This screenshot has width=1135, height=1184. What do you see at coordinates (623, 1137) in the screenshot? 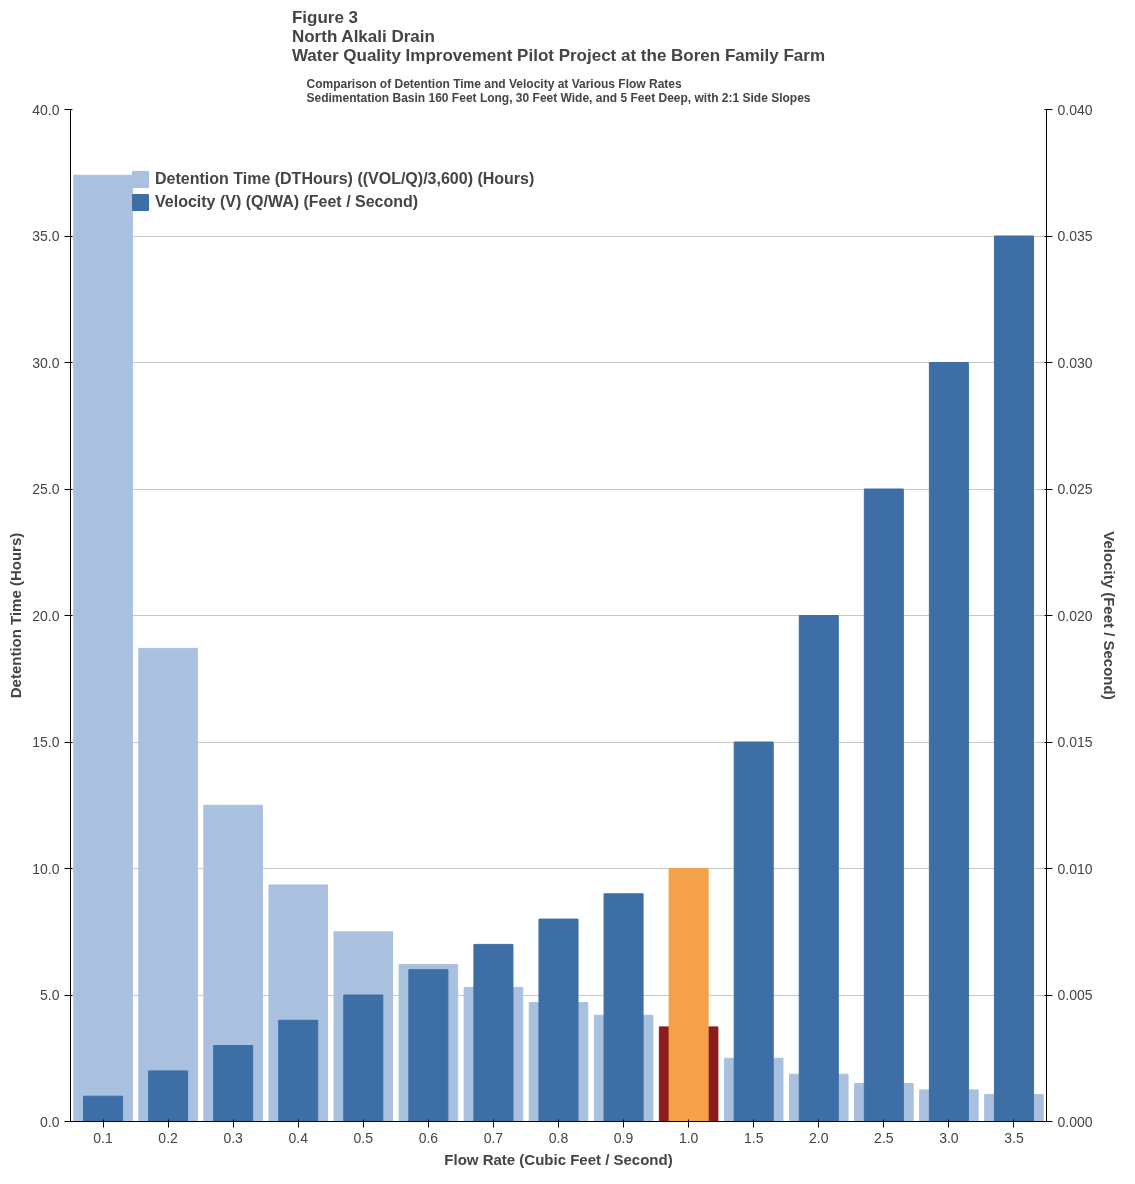
I see `x-tick-label: 0.9` at bounding box center [623, 1137].